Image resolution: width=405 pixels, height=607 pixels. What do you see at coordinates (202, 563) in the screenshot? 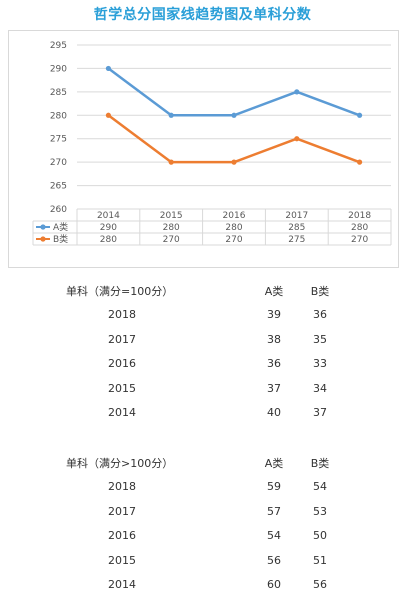
I see `table-row: 2015 56 51` at bounding box center [202, 563].